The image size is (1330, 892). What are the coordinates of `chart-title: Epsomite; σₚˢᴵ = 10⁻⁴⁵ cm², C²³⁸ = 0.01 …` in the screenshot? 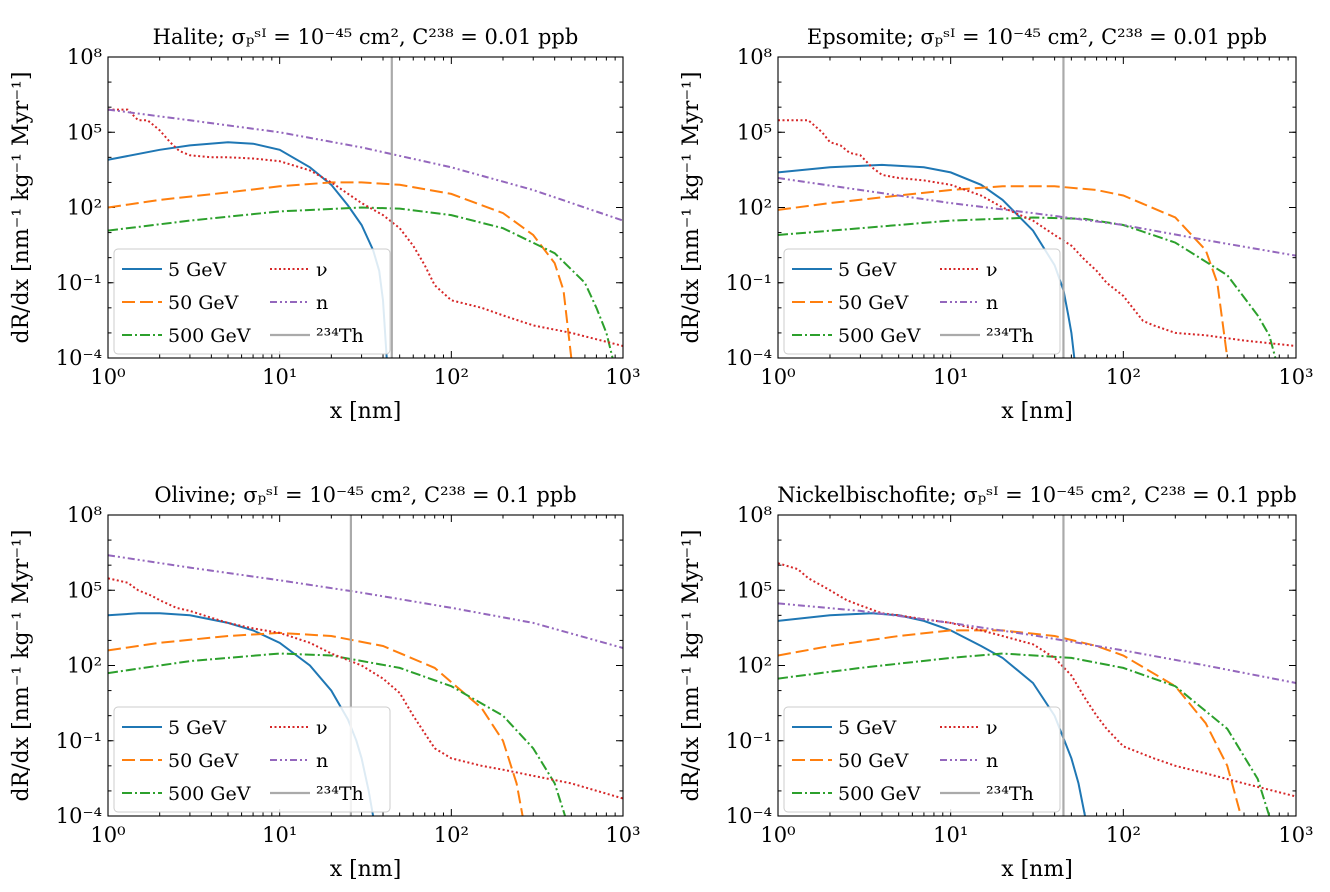 It's located at (1037, 37).